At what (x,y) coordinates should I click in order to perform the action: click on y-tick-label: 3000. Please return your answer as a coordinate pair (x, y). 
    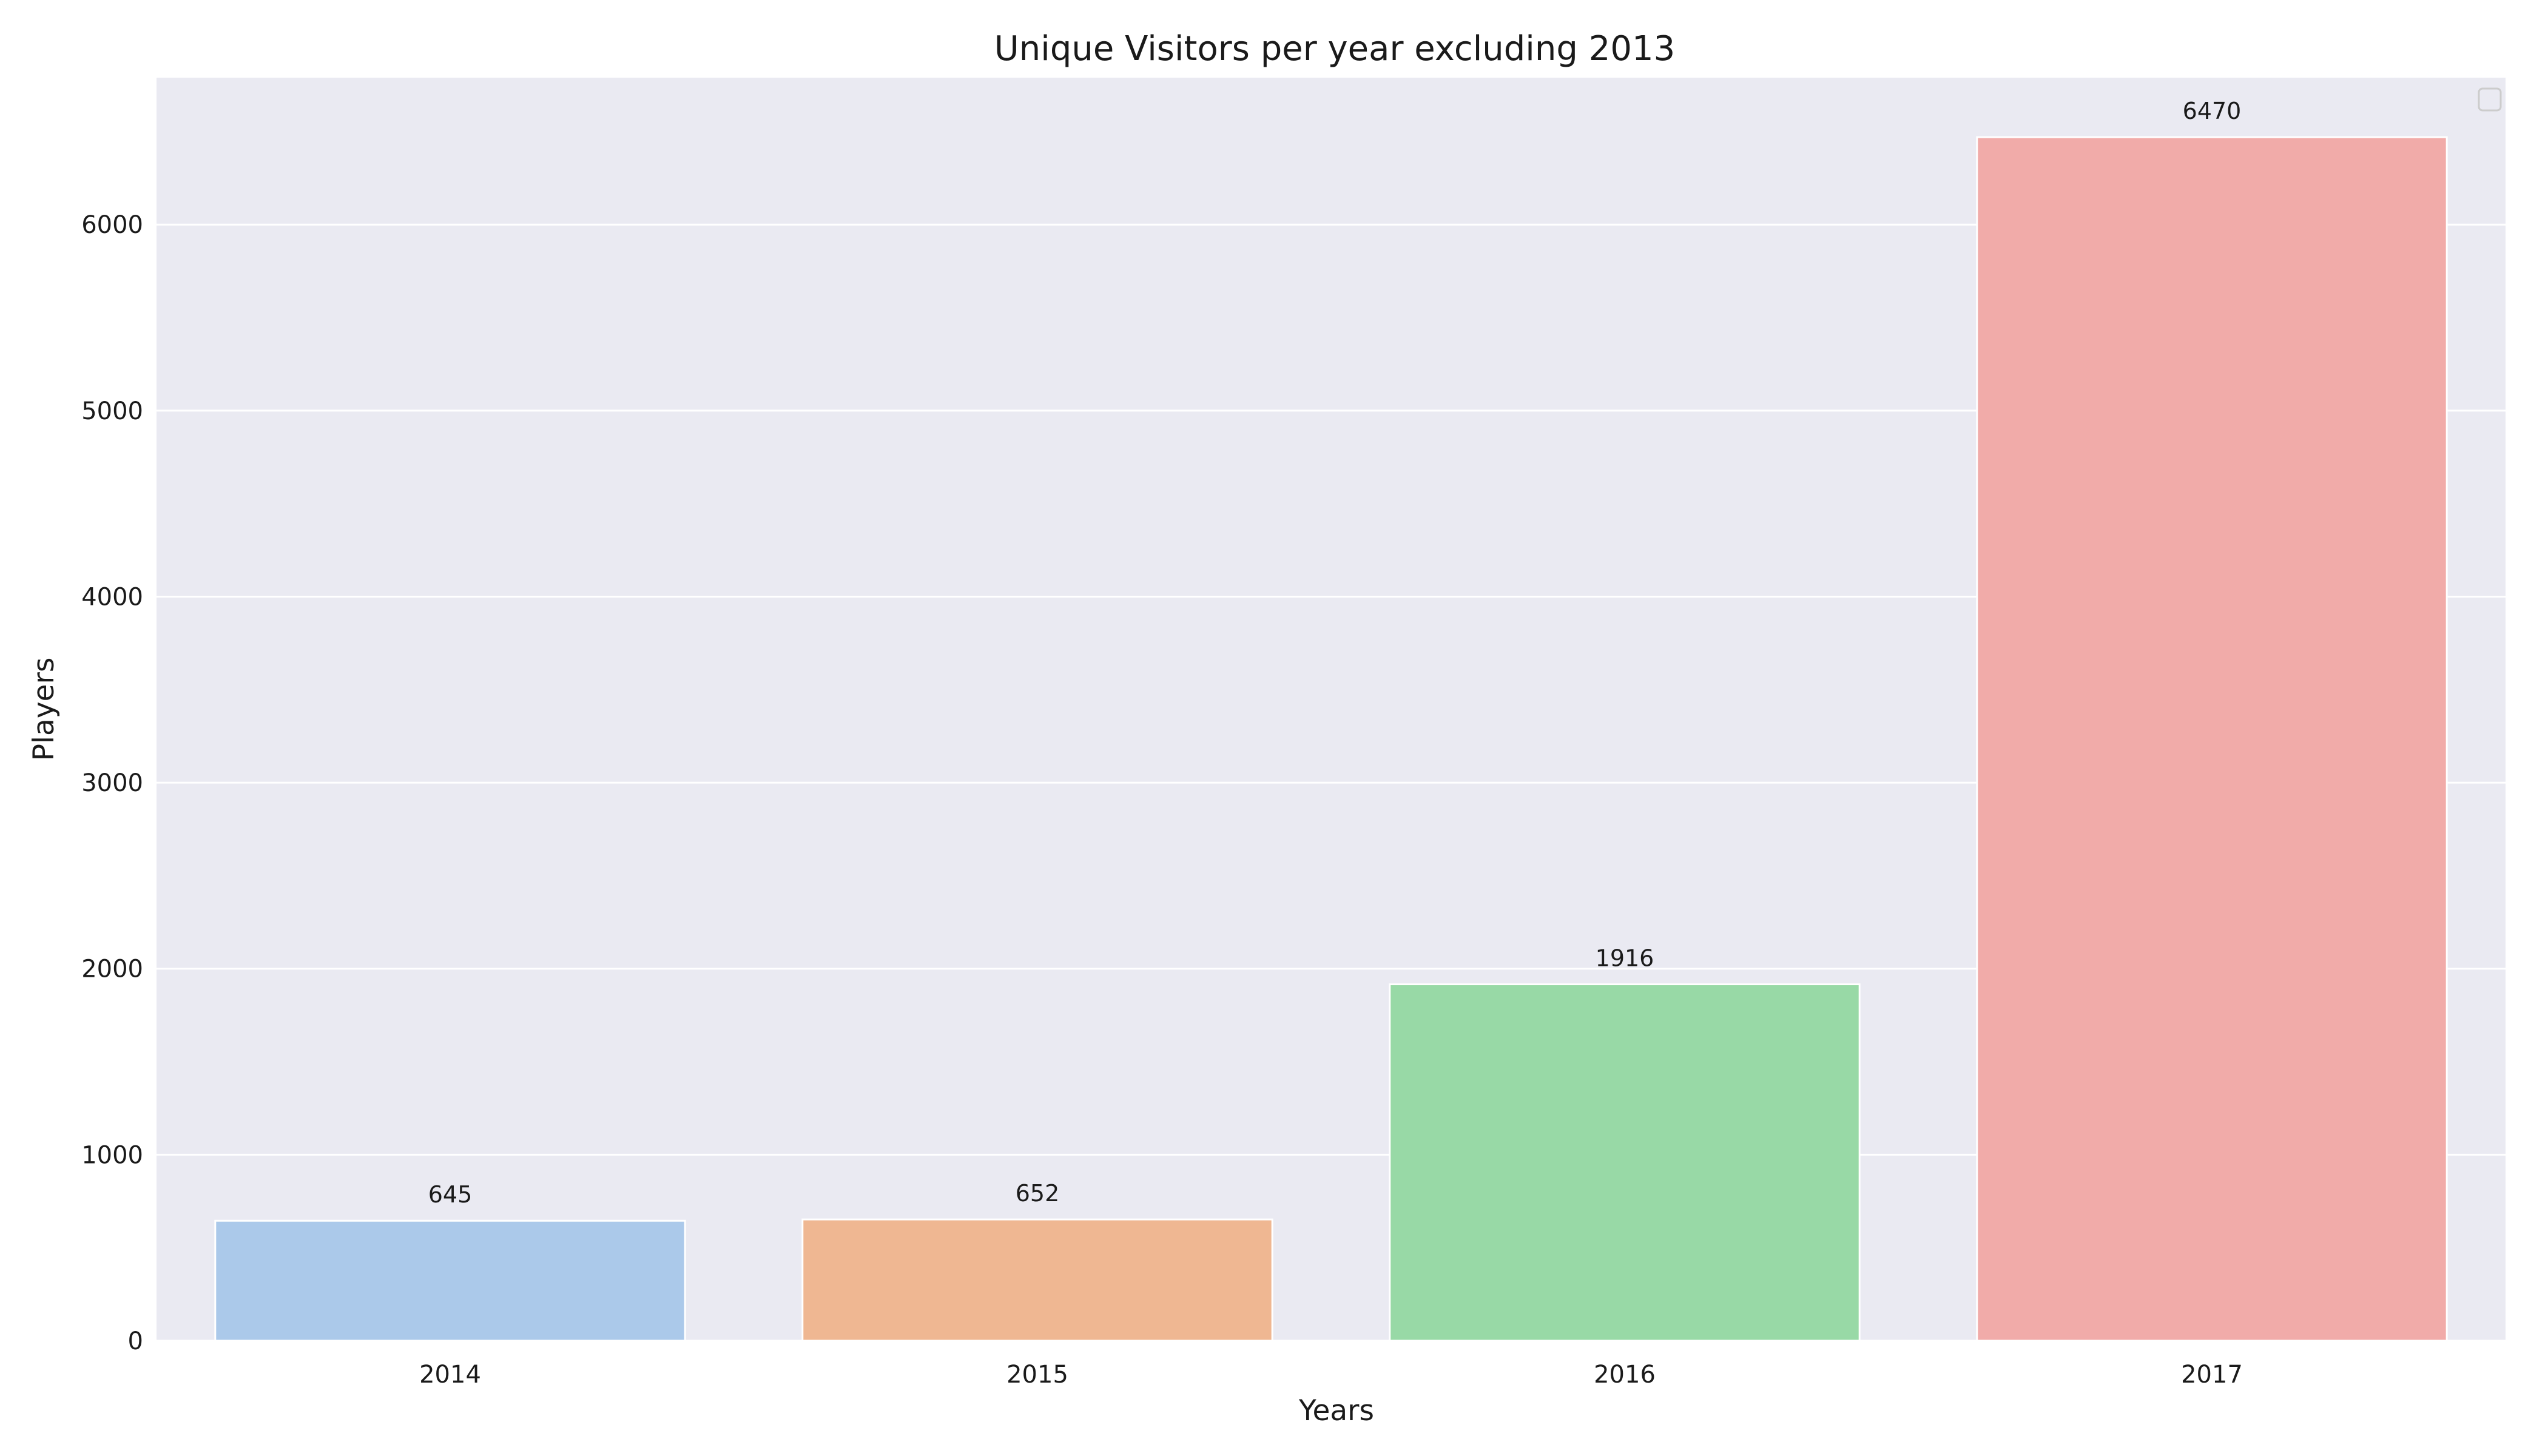
    Looking at the image, I should click on (112, 783).